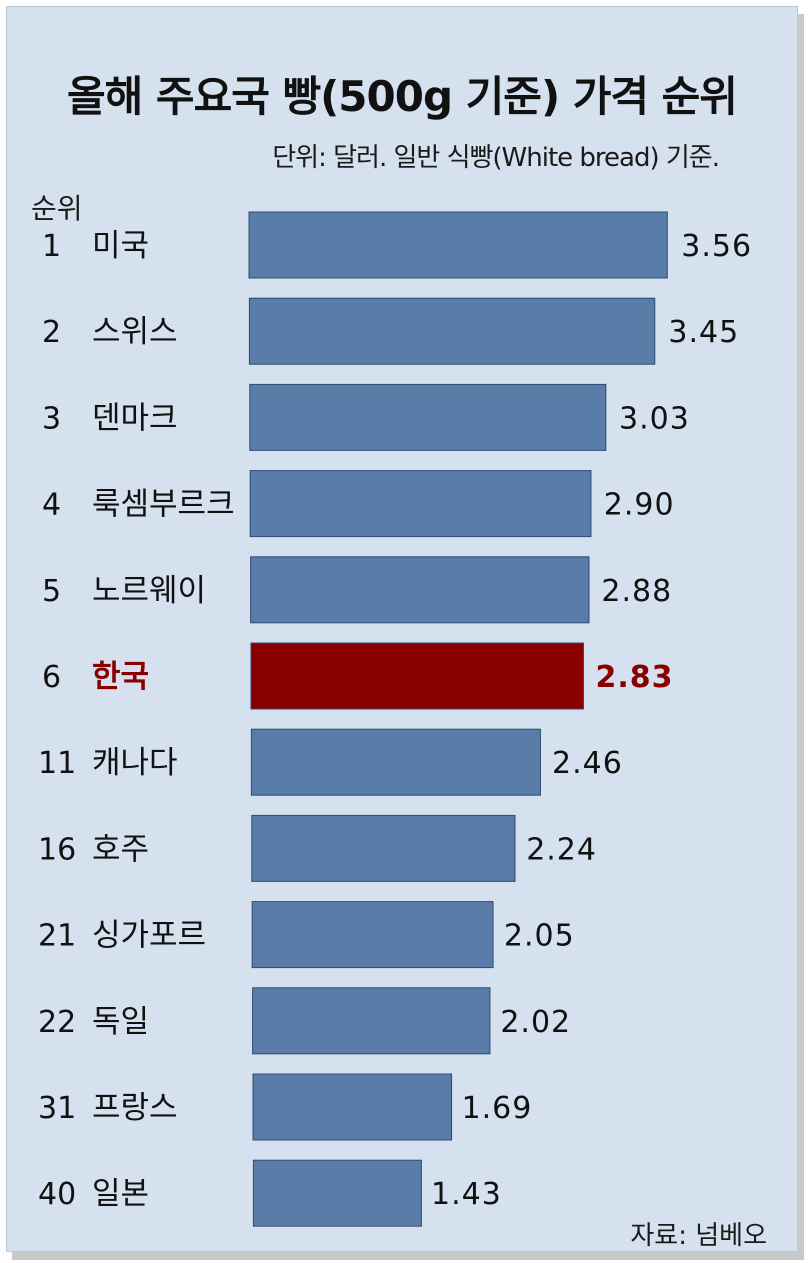  I want to click on value-label: 1.43, so click(466, 1194).